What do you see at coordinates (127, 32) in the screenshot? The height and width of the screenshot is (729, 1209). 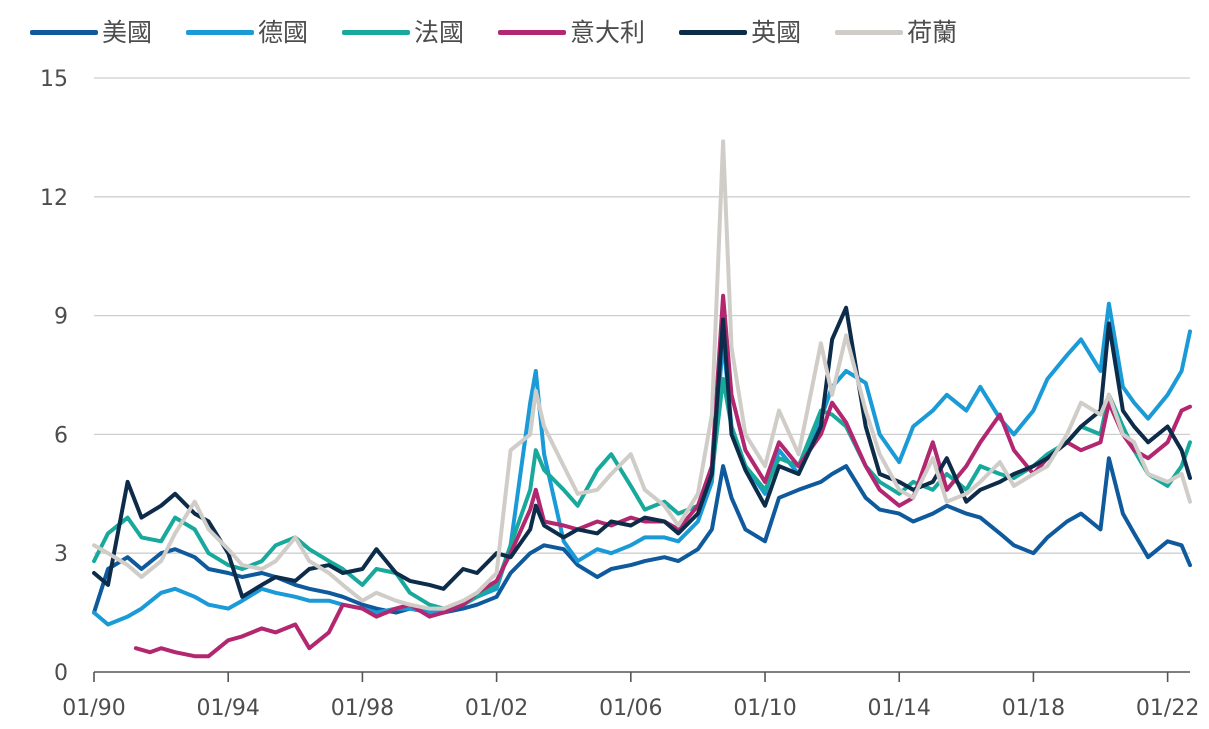 I see `legend-label: 美國` at bounding box center [127, 32].